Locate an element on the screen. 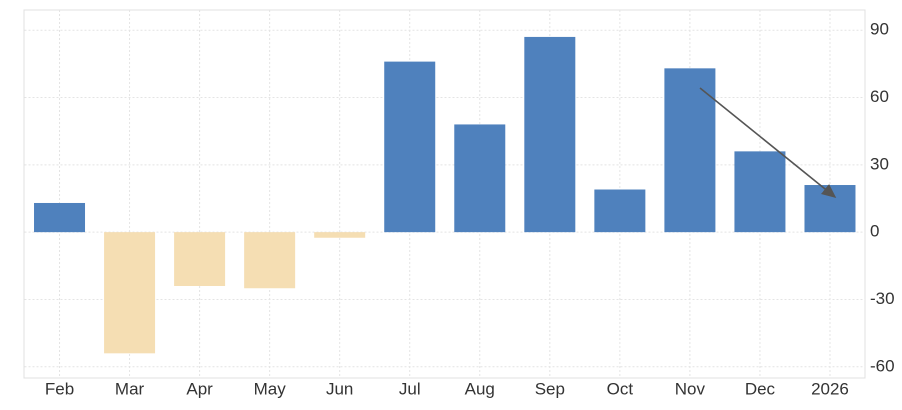  x-tick-label: Mar is located at coordinates (130, 388).